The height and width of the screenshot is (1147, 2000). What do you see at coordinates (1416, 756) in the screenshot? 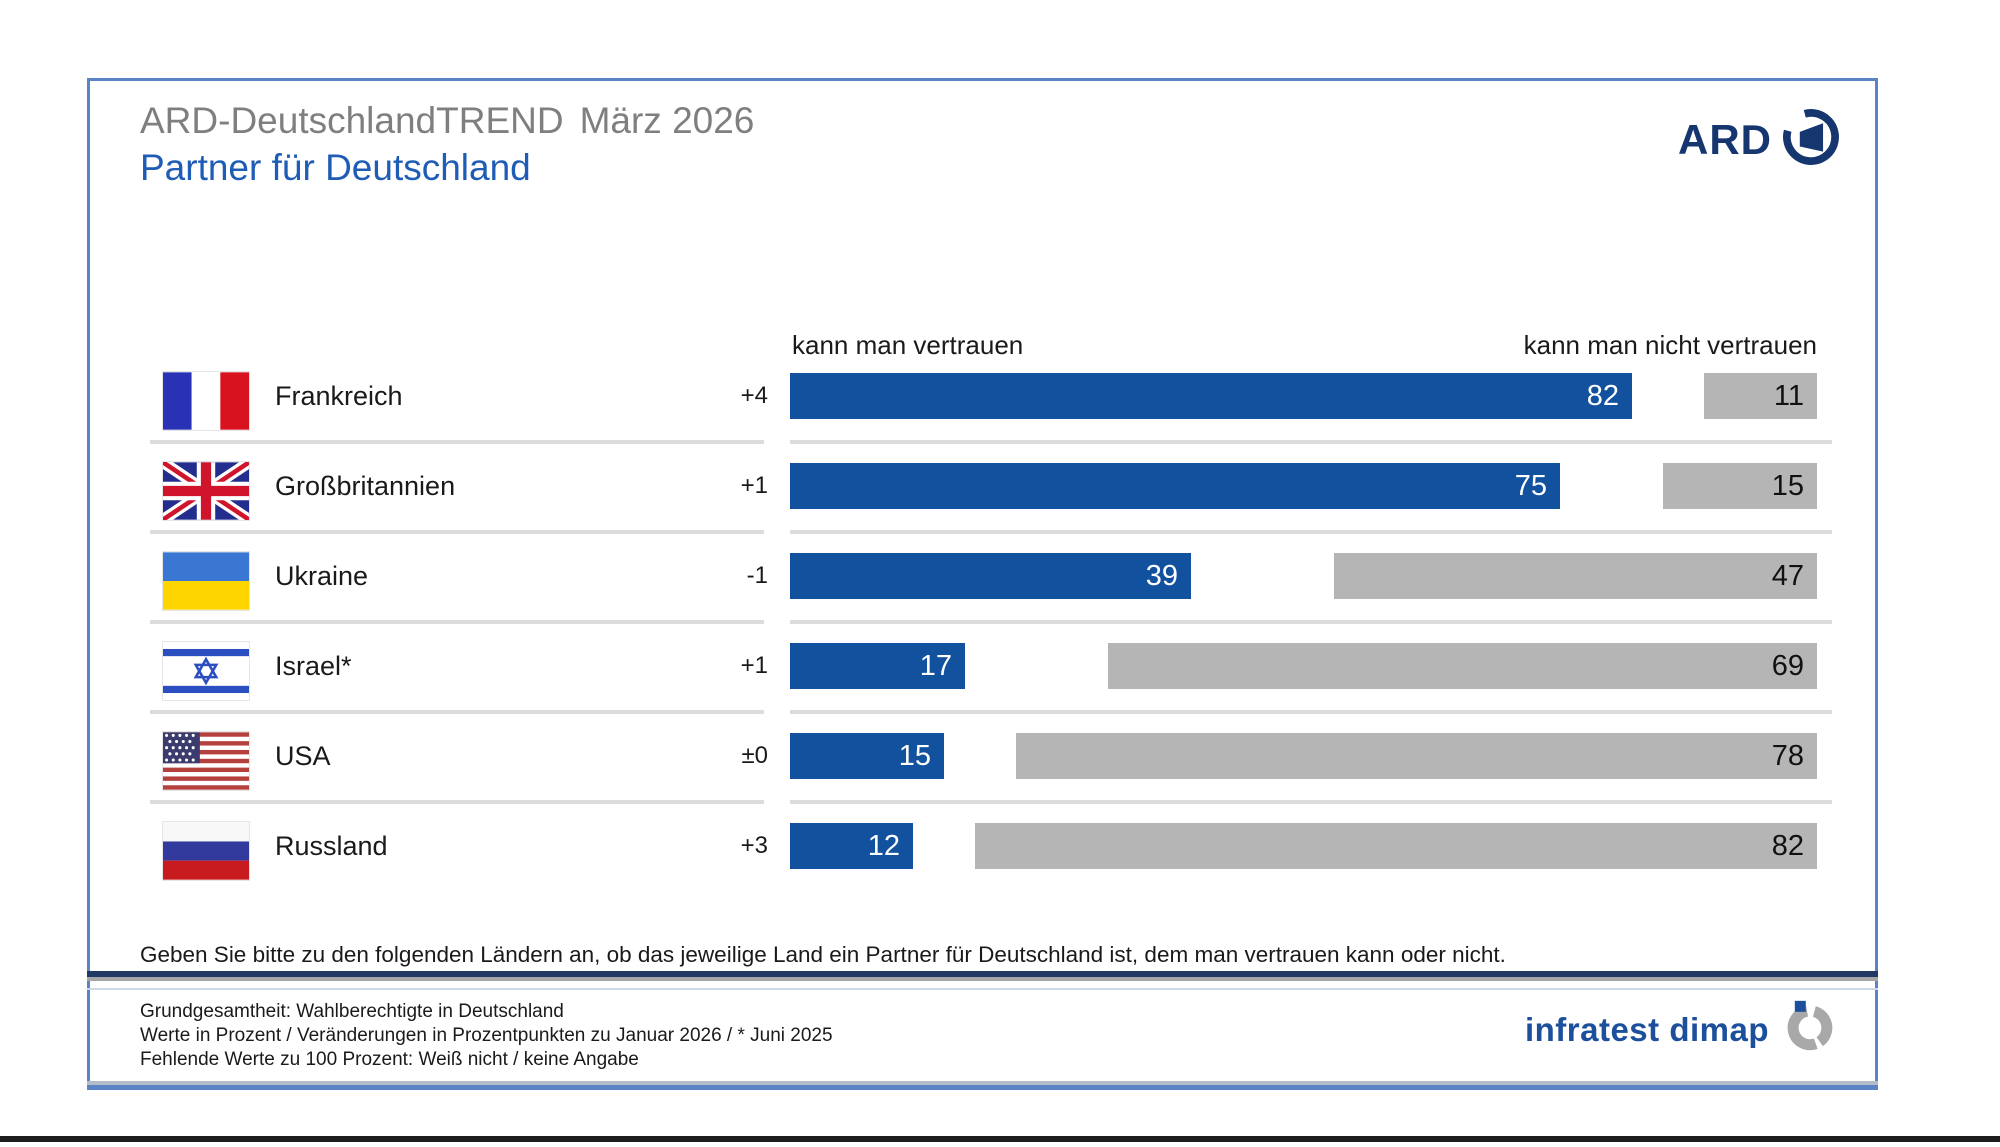
I see `no-trust-bar: 78` at bounding box center [1416, 756].